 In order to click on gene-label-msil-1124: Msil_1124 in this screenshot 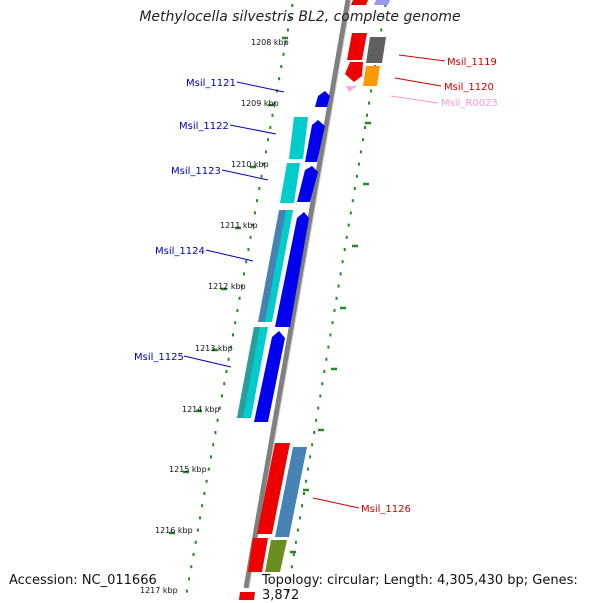, I will do `click(180, 251)`.